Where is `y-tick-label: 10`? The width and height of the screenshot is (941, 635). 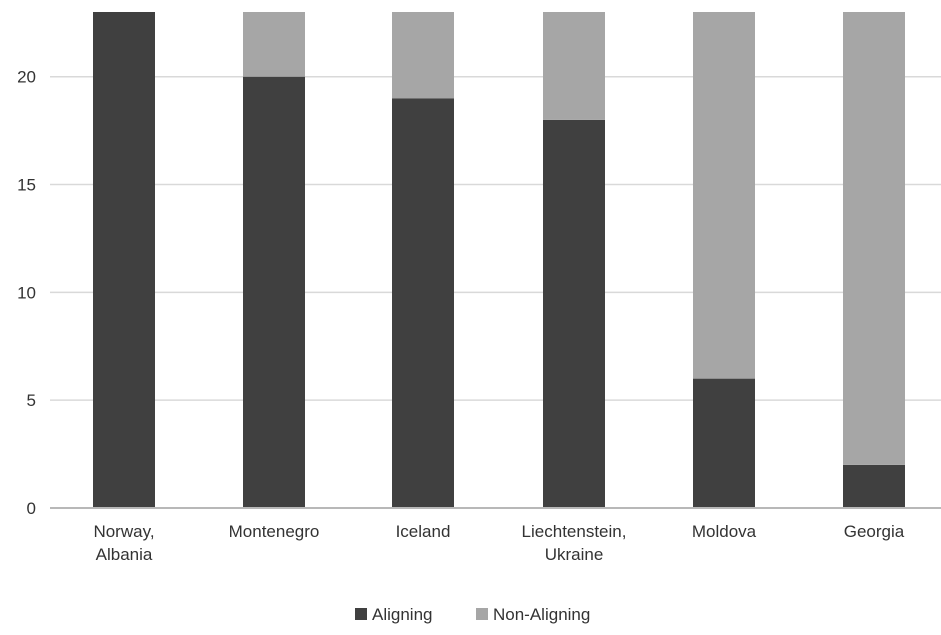
y-tick-label: 10 is located at coordinates (26, 292).